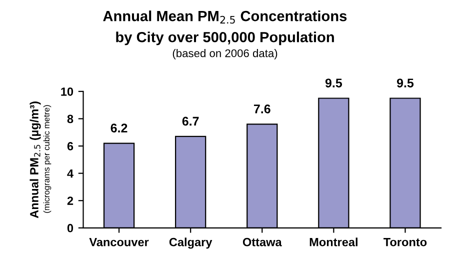 The width and height of the screenshot is (450, 265). What do you see at coordinates (262, 242) in the screenshot?
I see `x-tick-label: Ottawa` at bounding box center [262, 242].